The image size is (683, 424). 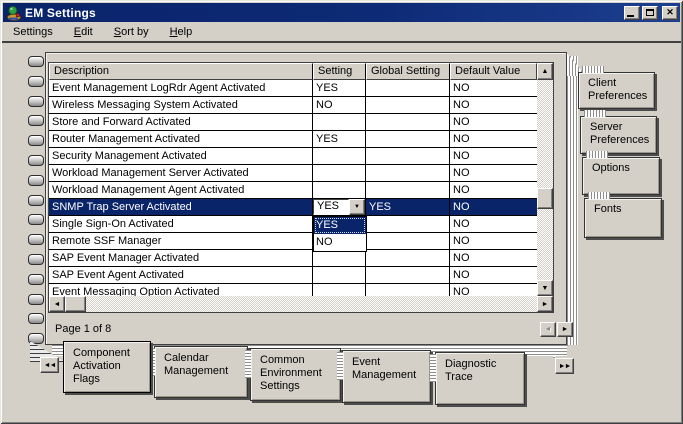 What do you see at coordinates (408, 207) in the screenshot?
I see `cell-global-setting: YES` at bounding box center [408, 207].